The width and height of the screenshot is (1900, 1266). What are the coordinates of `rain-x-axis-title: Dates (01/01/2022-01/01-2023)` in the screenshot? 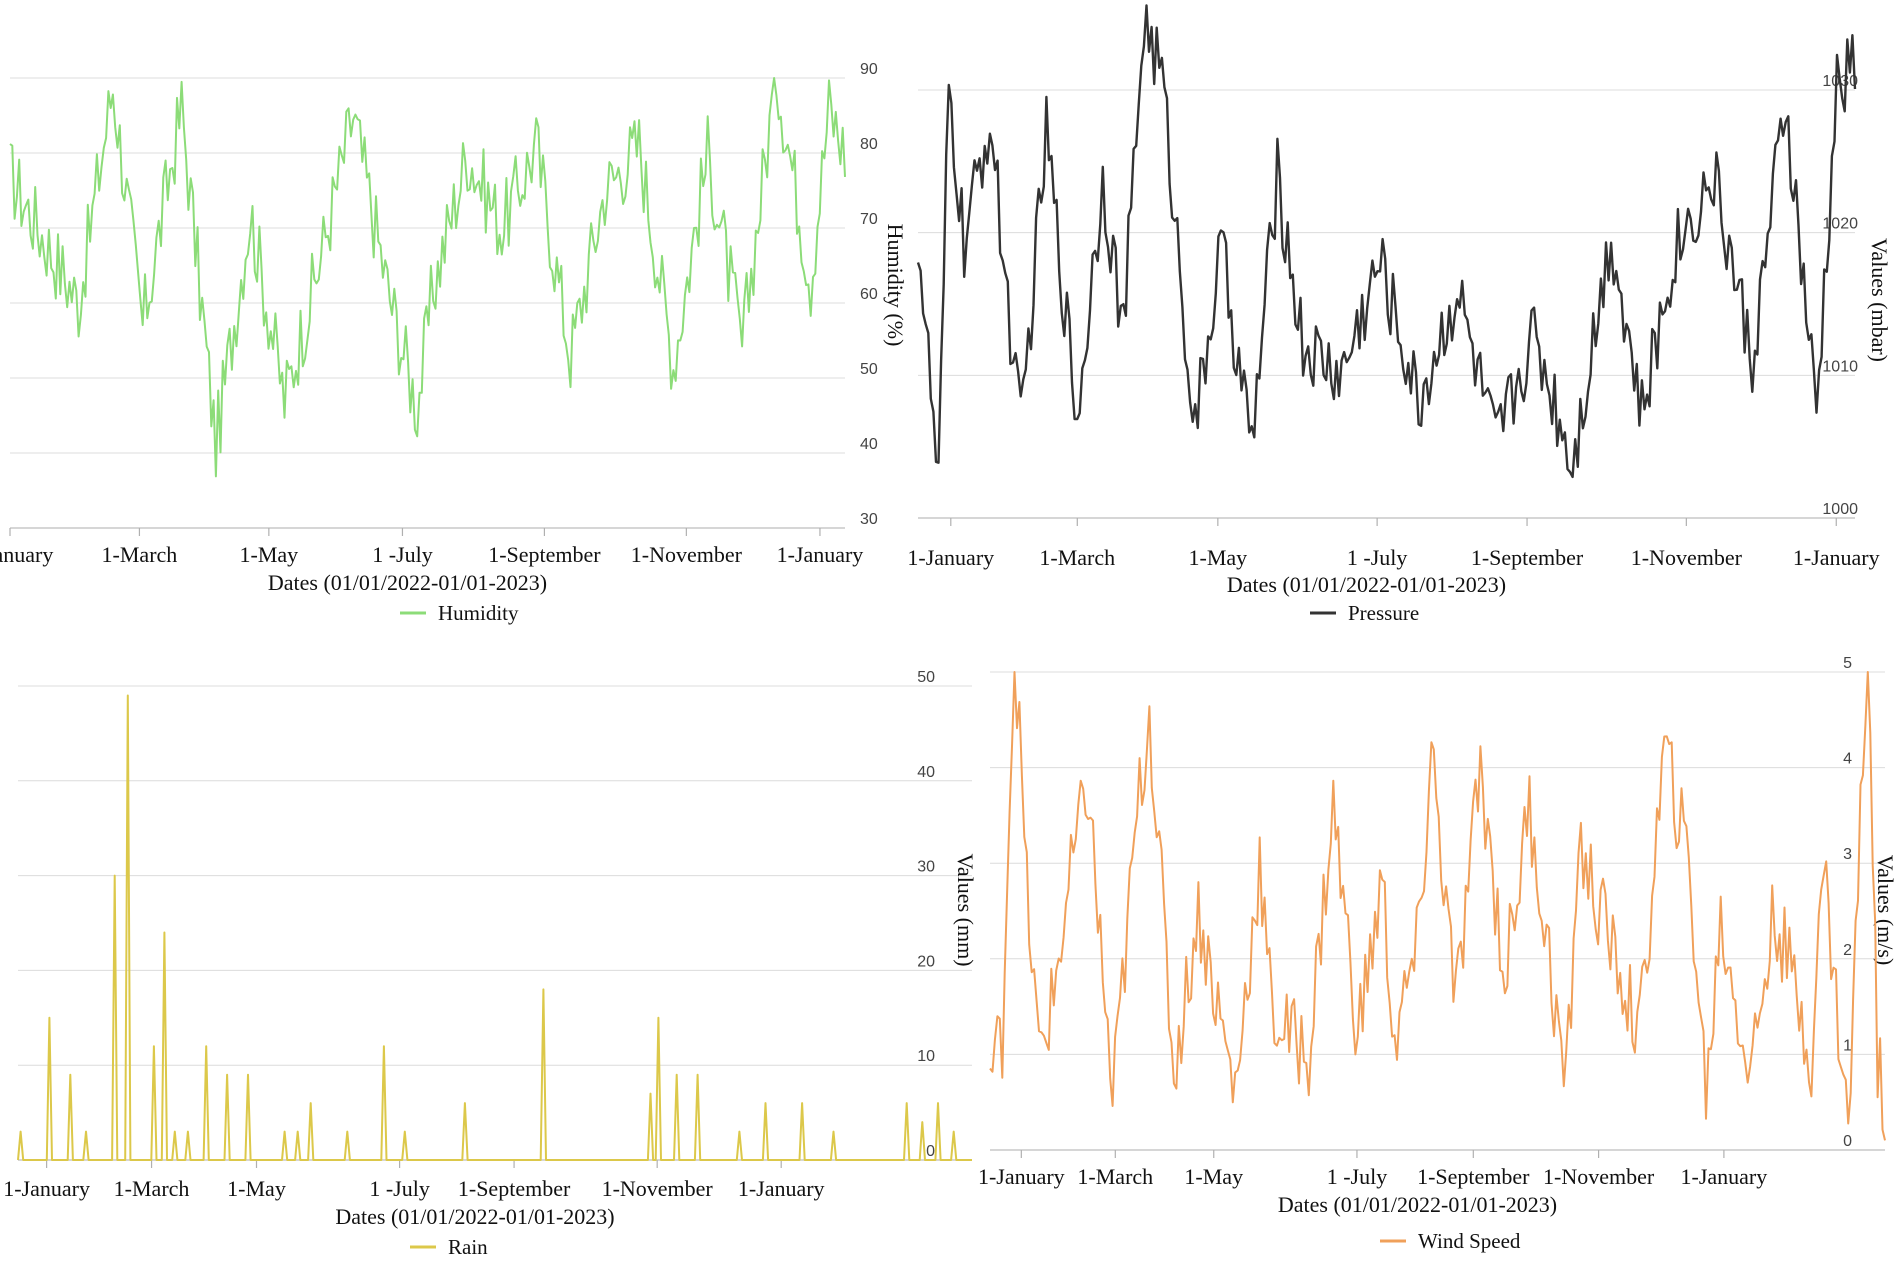 It's located at (474, 1216).